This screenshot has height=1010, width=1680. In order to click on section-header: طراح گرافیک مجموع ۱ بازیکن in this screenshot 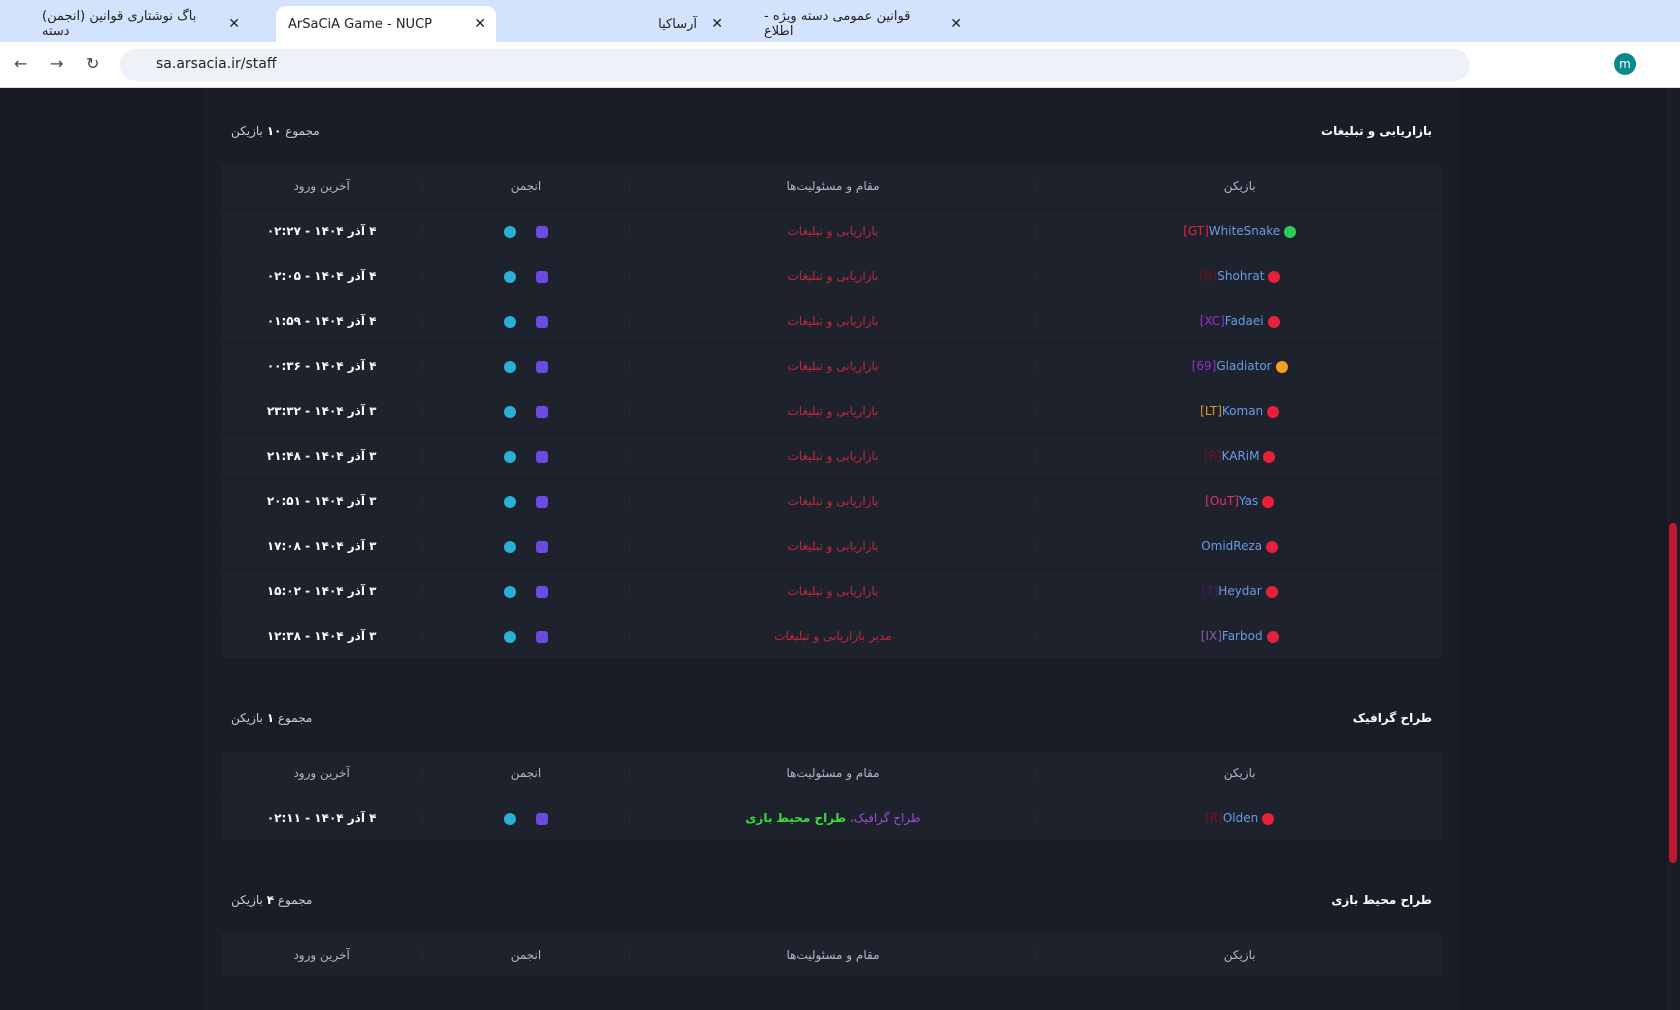, I will do `click(831, 718)`.